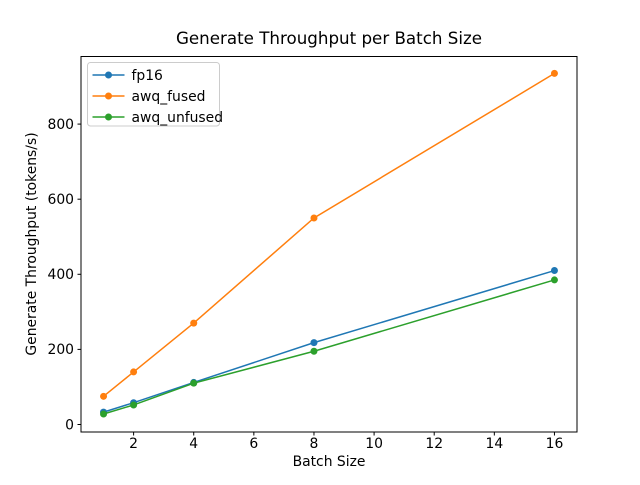 This screenshot has width=640, height=485. Describe the element at coordinates (193, 444) in the screenshot. I see `x-tick-label: 4` at that location.